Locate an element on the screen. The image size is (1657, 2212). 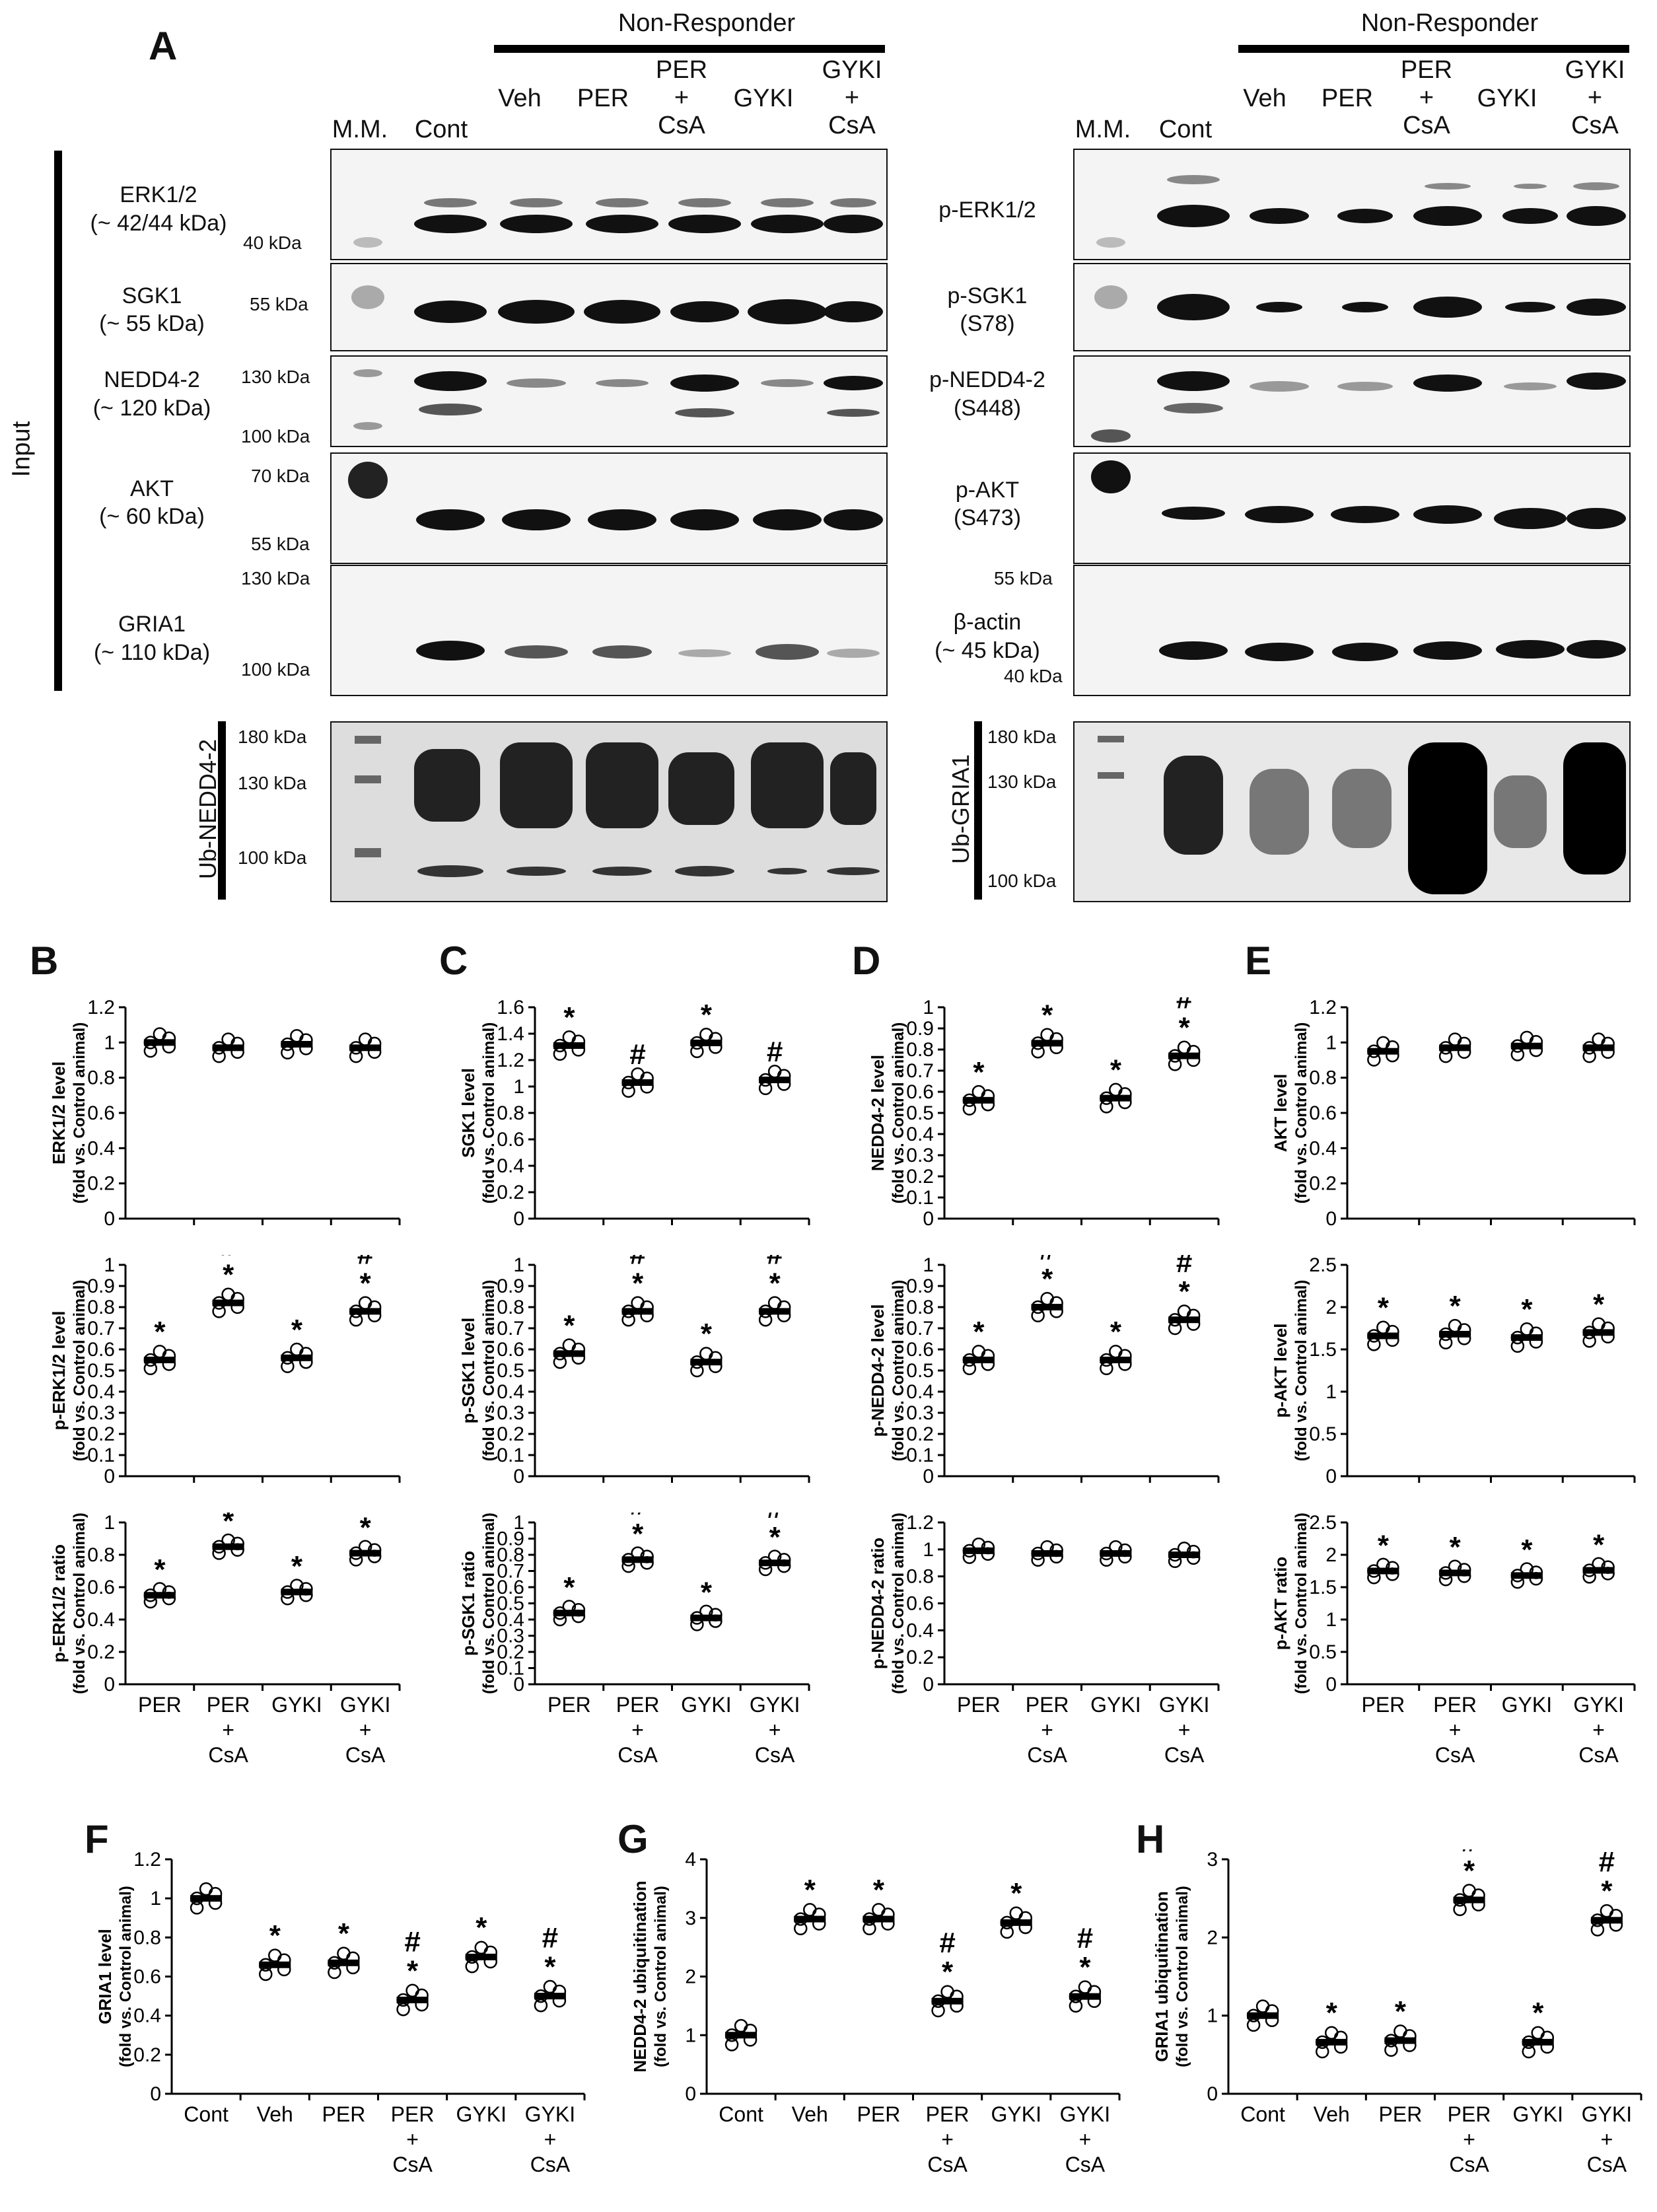
panel-label-a: A is located at coordinates (163, 46).